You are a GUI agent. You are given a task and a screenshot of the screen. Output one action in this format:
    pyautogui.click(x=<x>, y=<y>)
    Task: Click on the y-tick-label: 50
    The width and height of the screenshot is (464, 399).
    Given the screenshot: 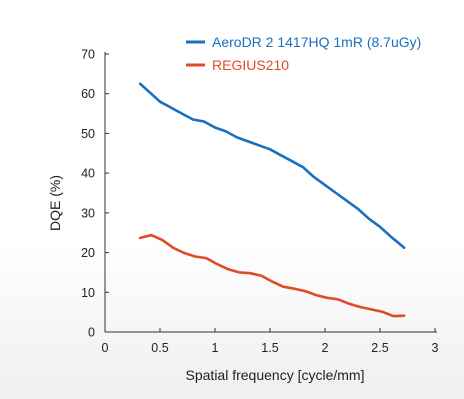 What is the action you would take?
    pyautogui.click(x=88, y=134)
    